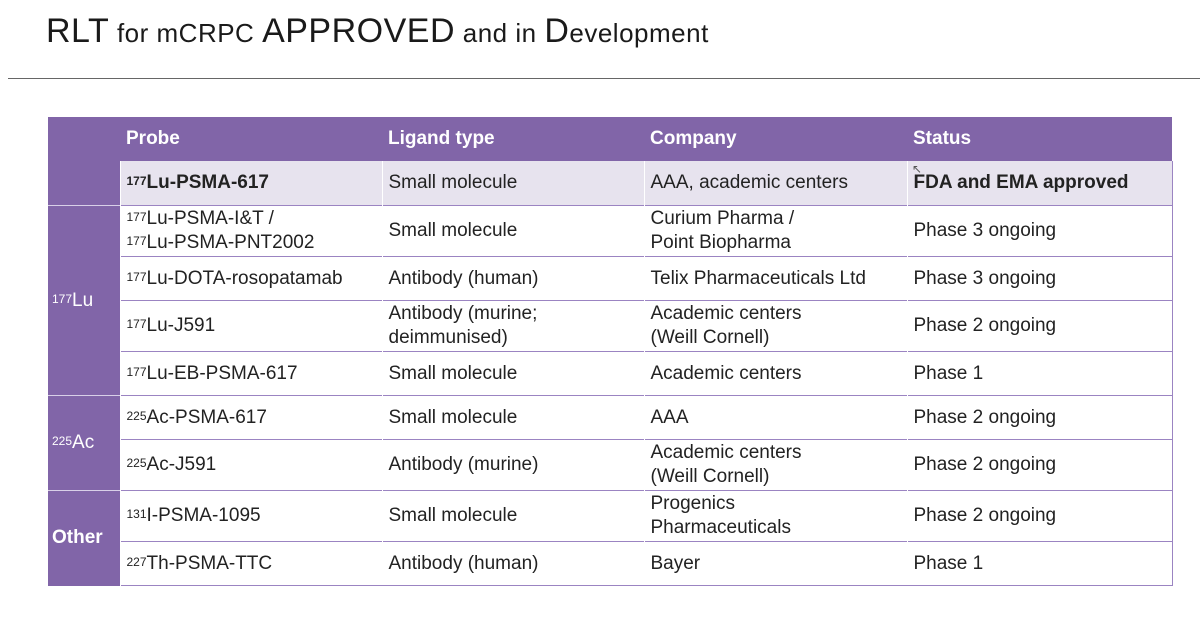 The image size is (1200, 621). What do you see at coordinates (1039, 139) in the screenshot?
I see `header-status: Status` at bounding box center [1039, 139].